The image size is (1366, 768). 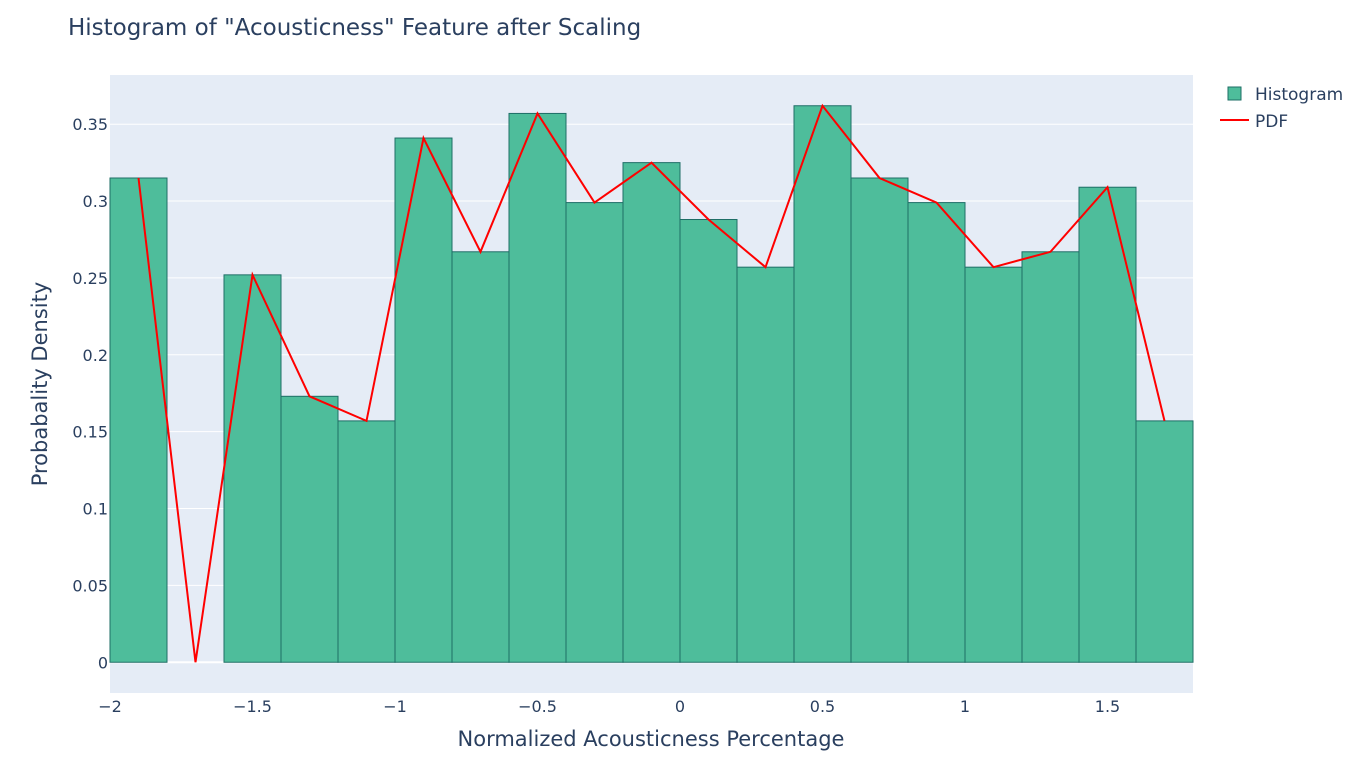 What do you see at coordinates (90, 393) in the screenshot?
I see `y-axis-ticks: 0 0.05 0.1 0.15 0.2 0.25 0.3 0.35` at bounding box center [90, 393].